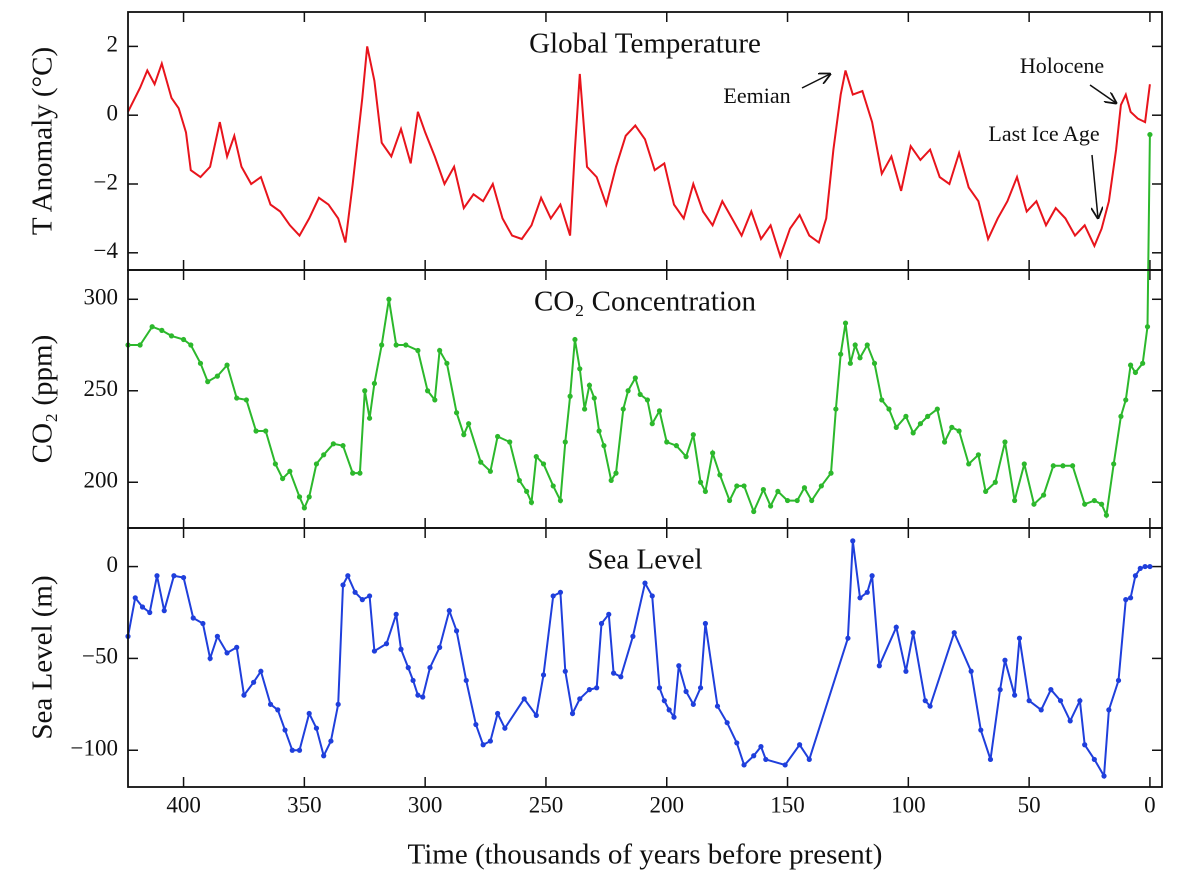 This screenshot has height=891, width=1200. I want to click on x-tick-label: 200, so click(666, 804).